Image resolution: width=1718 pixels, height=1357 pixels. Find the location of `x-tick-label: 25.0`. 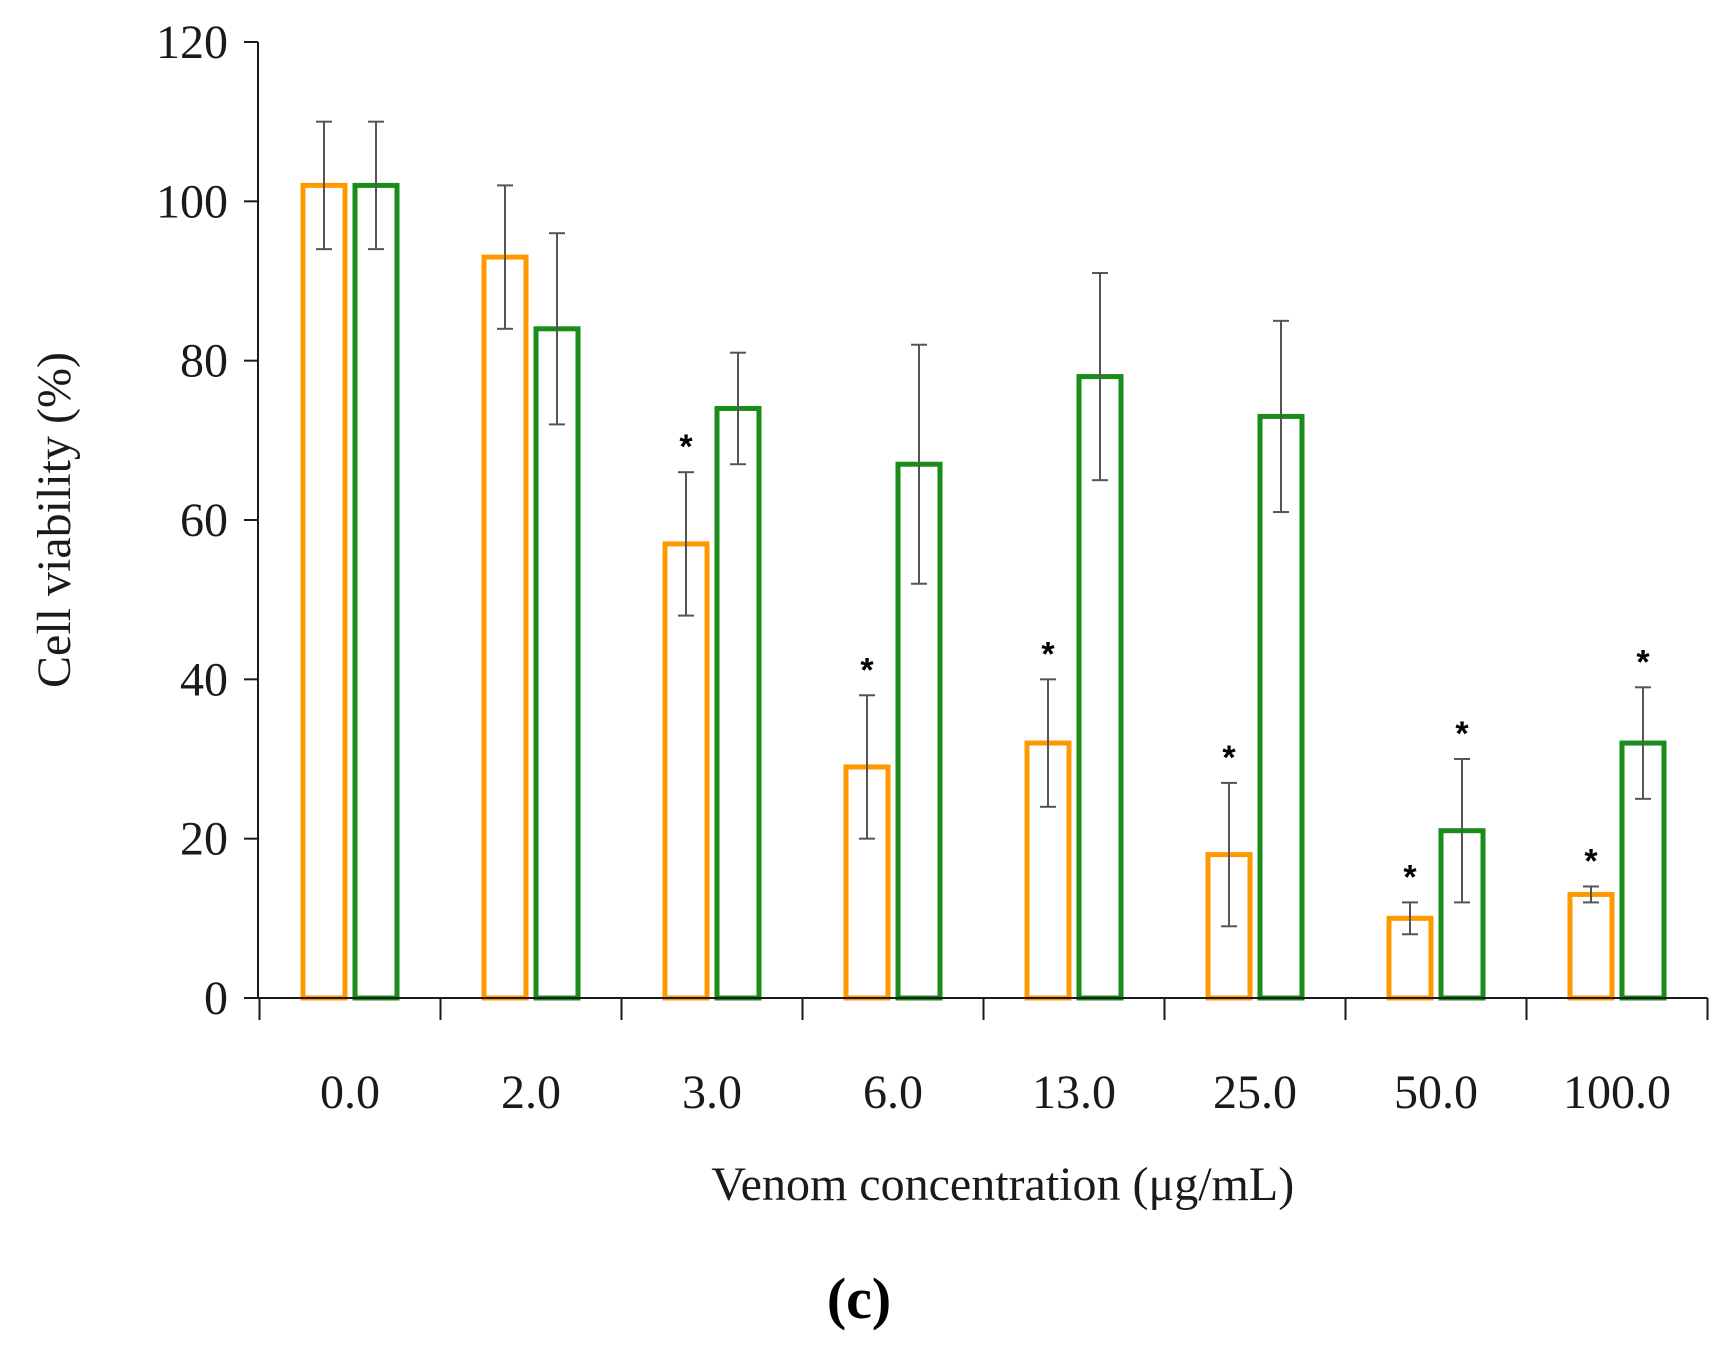

x-tick-label: 25.0 is located at coordinates (1255, 1092).